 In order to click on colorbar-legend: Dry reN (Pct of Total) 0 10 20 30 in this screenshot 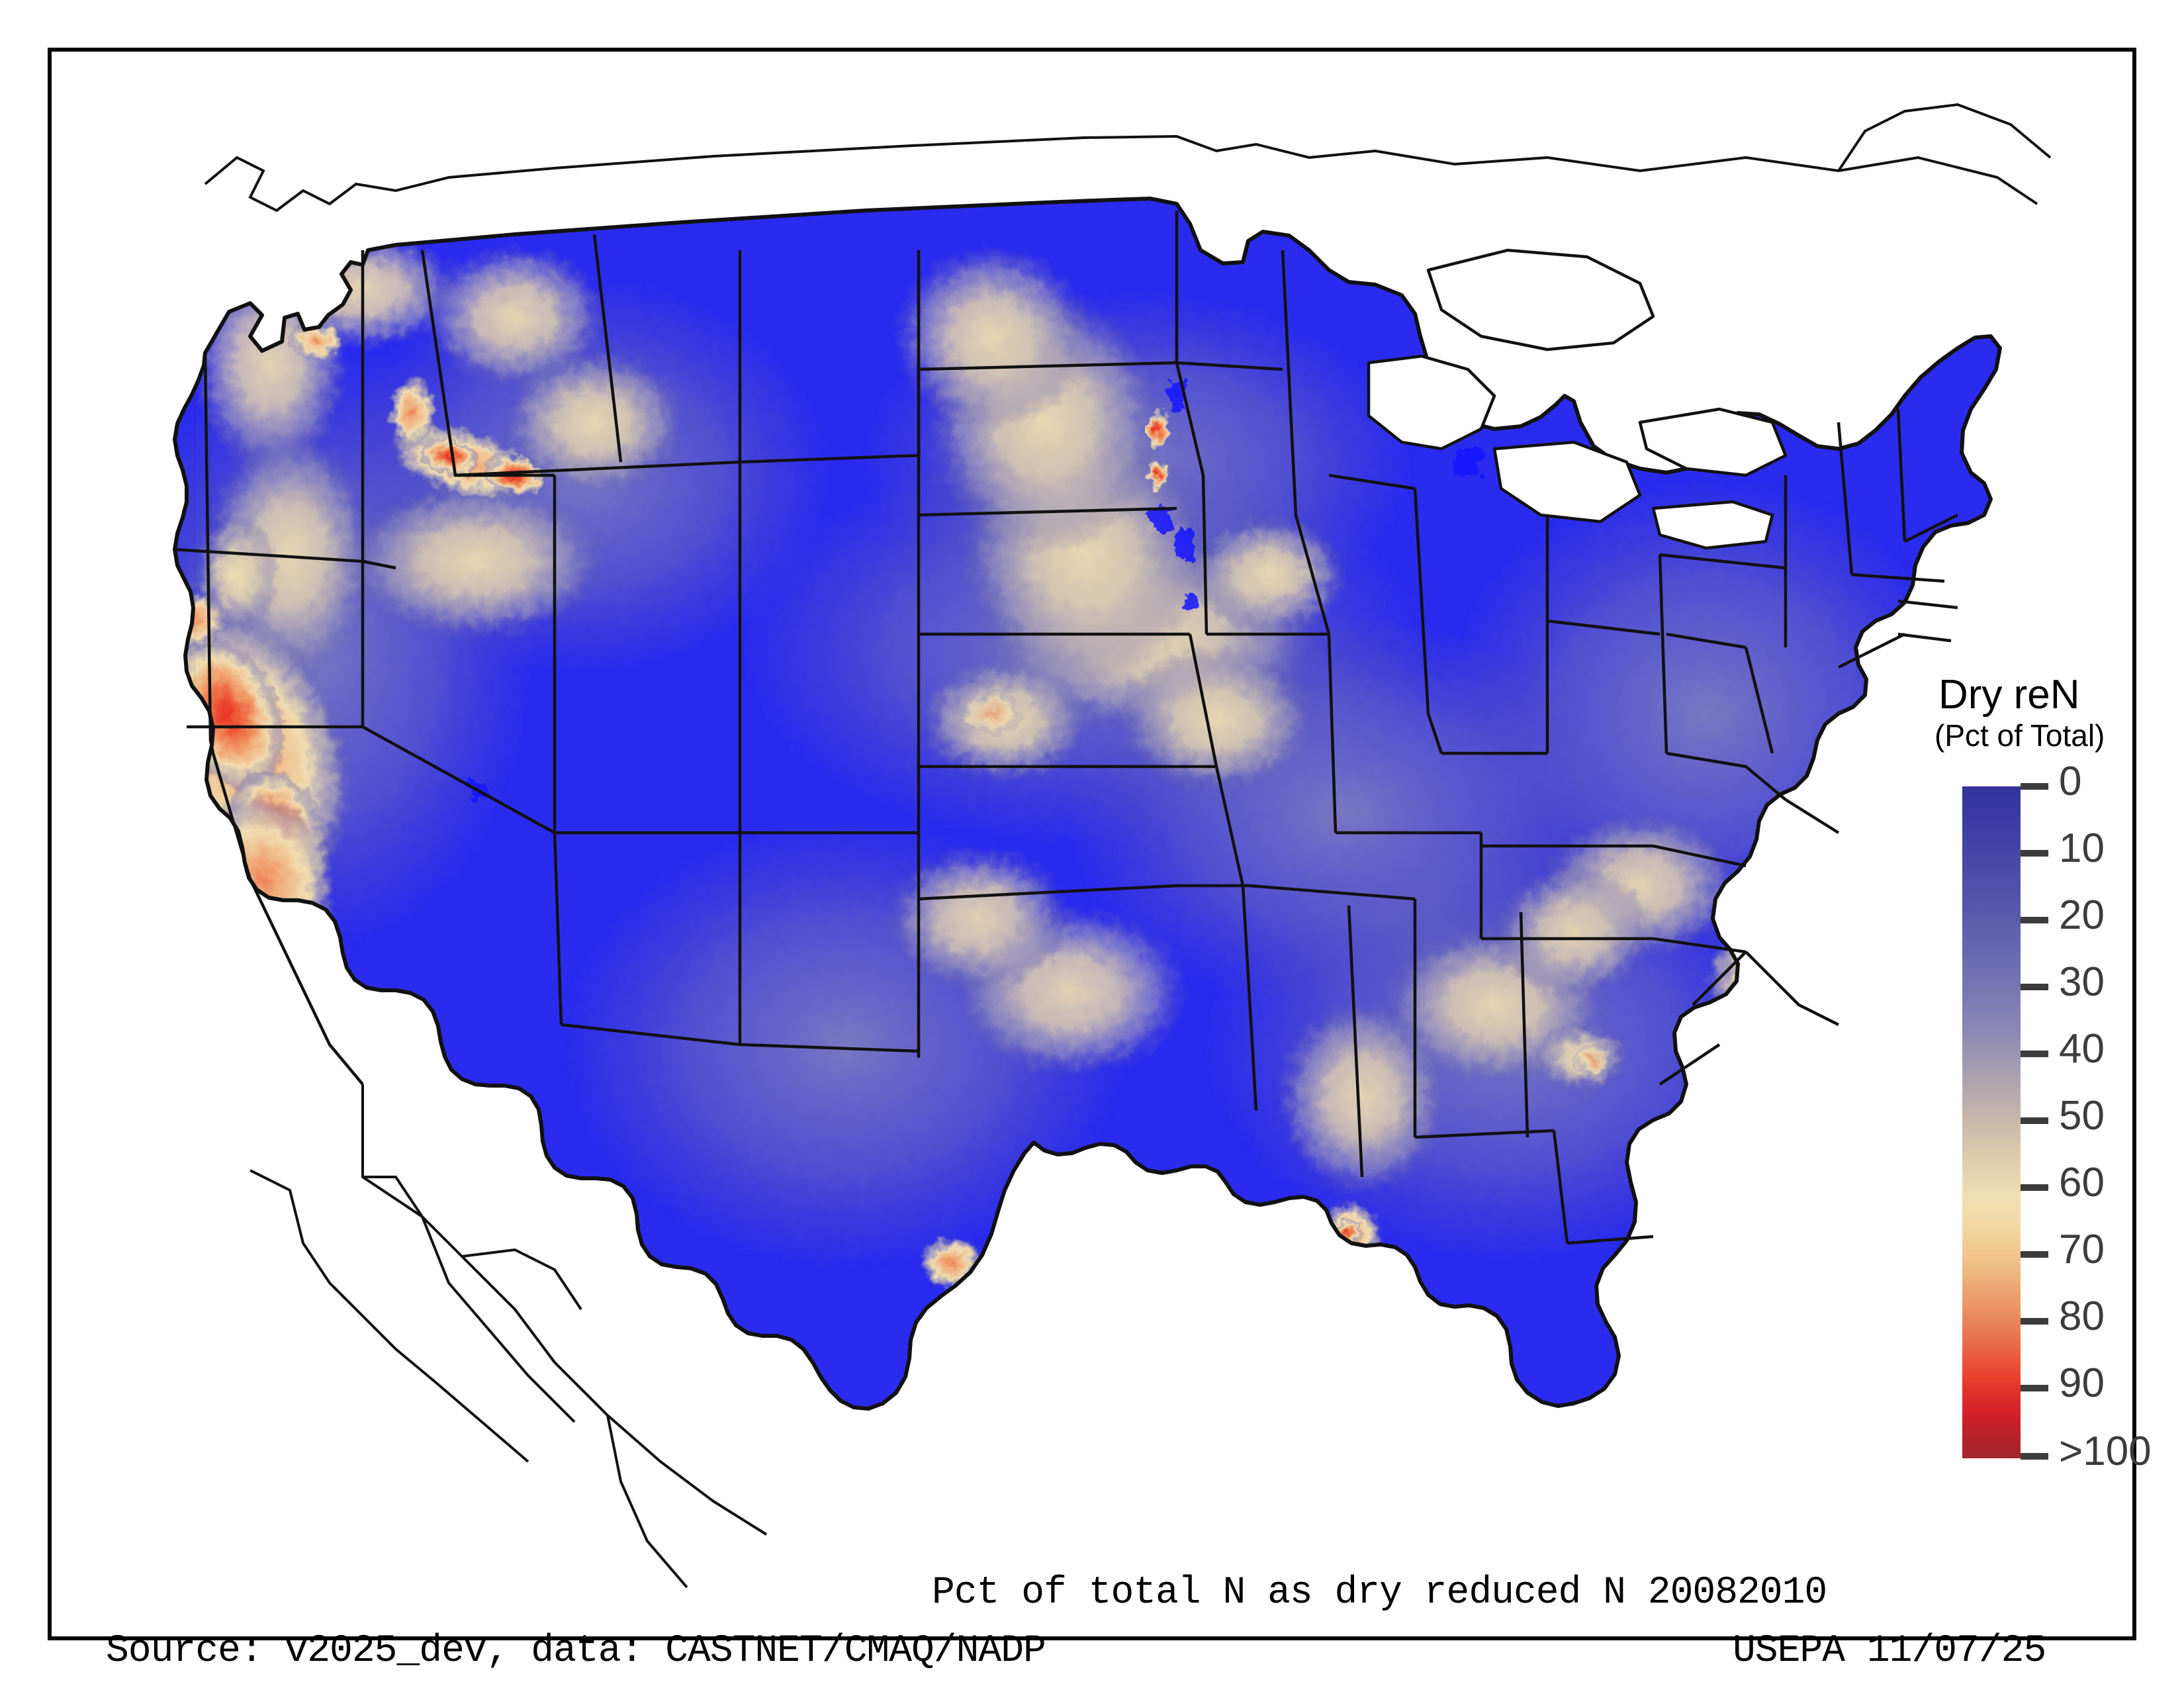, I will do `click(2024, 1074)`.